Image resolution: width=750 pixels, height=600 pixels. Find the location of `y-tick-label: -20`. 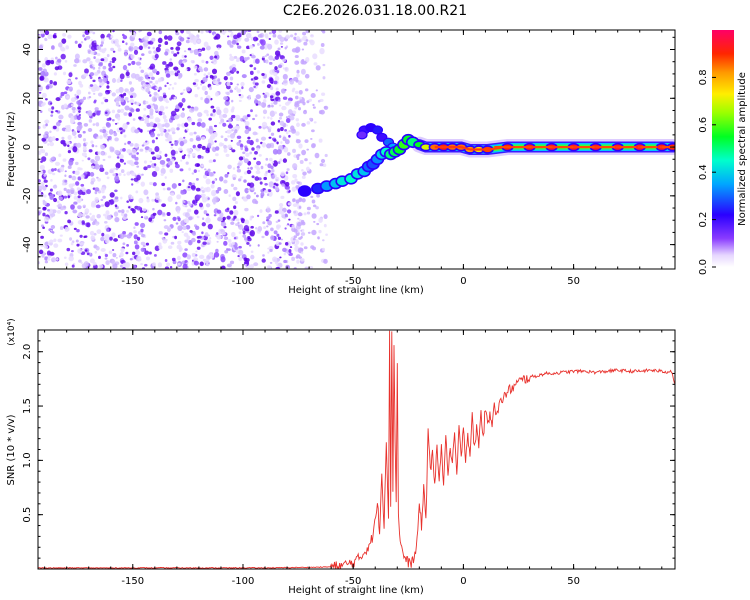

y-tick-label: -20 is located at coordinates (27, 196).